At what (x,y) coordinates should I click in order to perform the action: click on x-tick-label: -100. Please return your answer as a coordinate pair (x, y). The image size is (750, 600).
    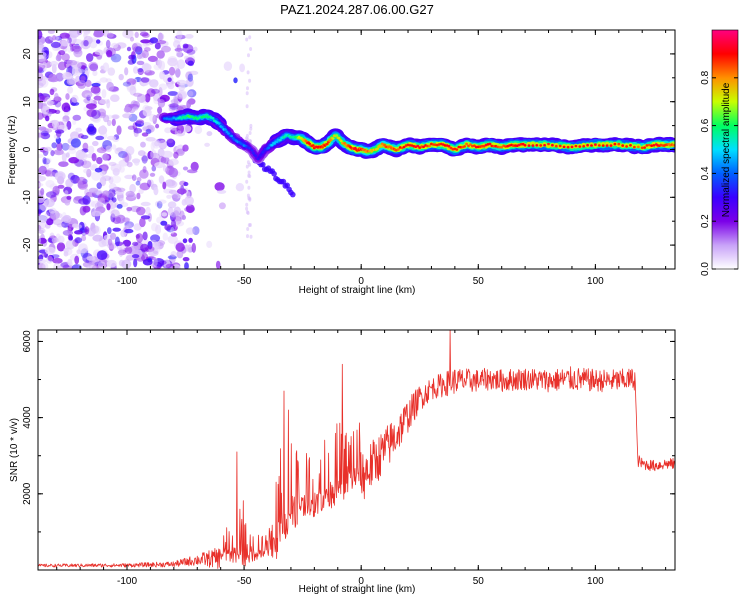
    Looking at the image, I should click on (127, 581).